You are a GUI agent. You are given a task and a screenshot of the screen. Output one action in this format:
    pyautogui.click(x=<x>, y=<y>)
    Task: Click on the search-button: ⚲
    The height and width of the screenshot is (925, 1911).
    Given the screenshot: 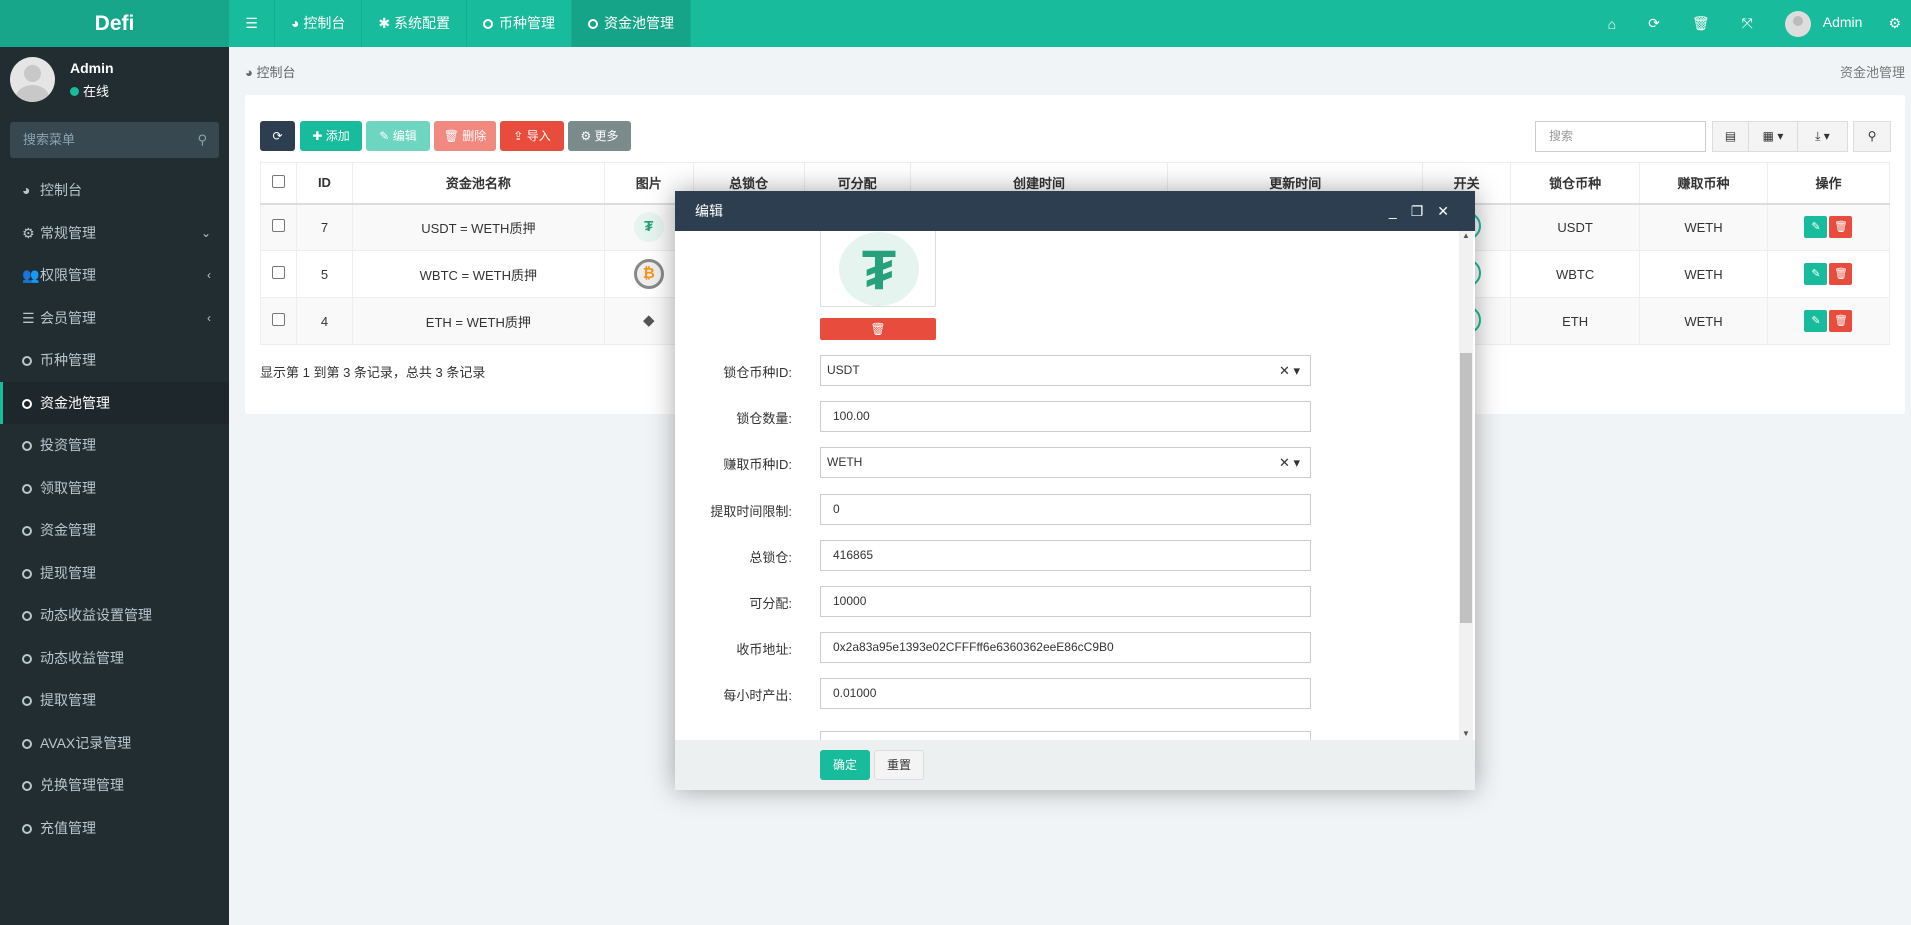 What is the action you would take?
    pyautogui.click(x=1872, y=136)
    